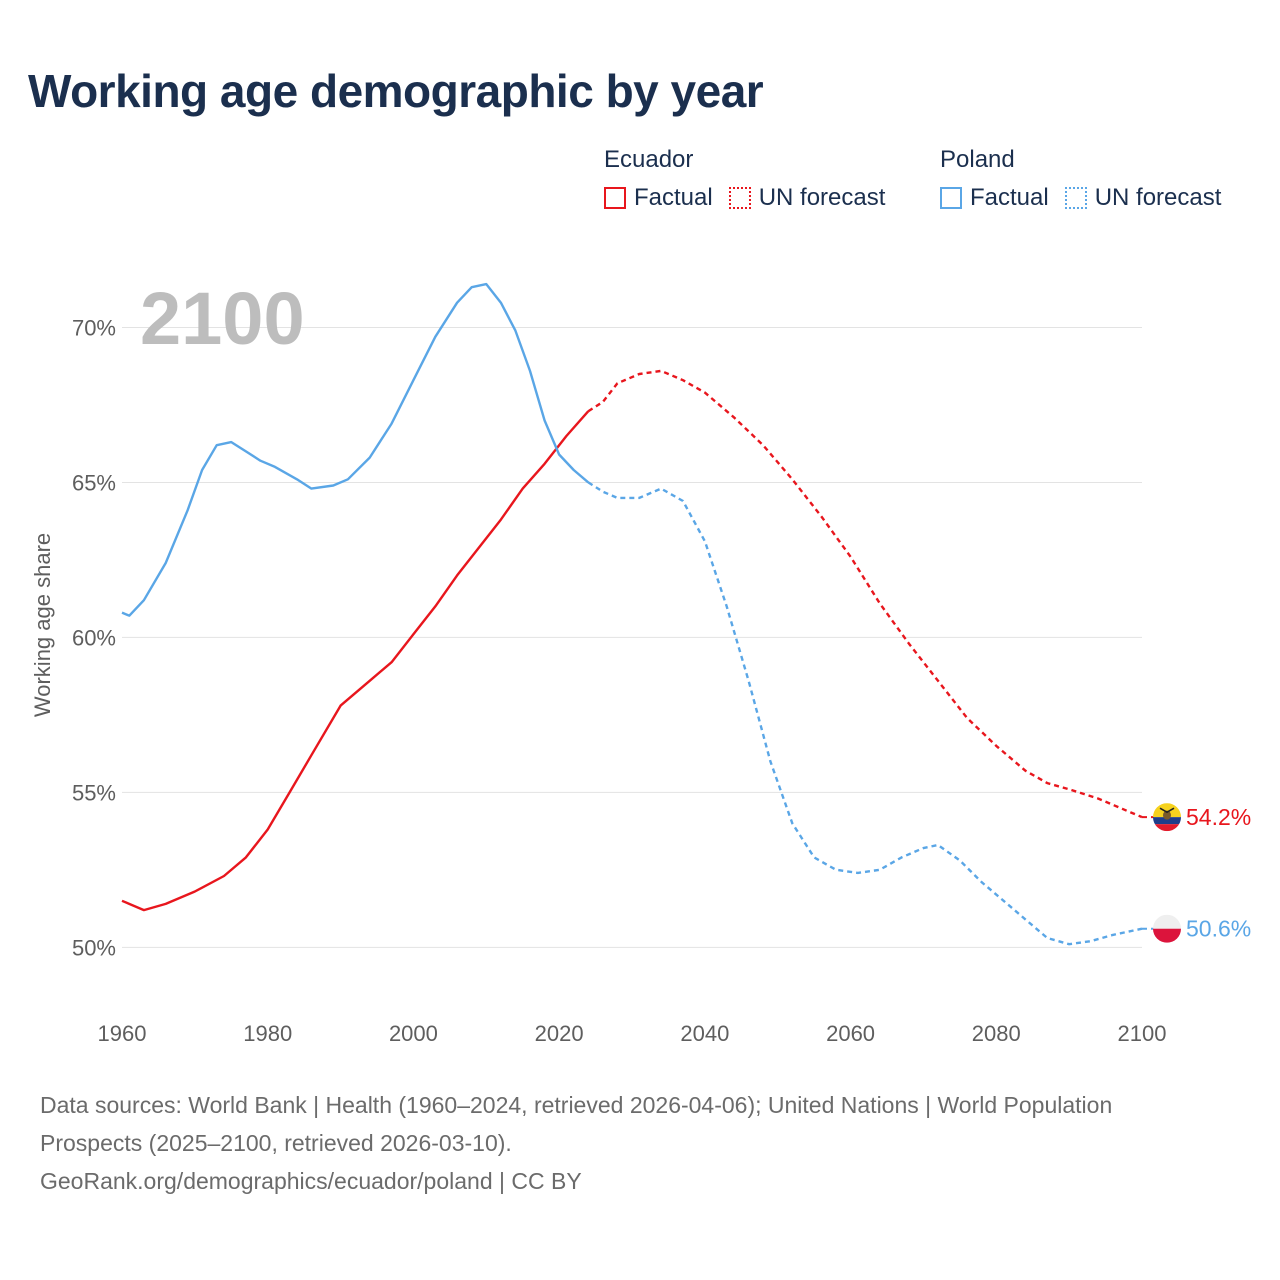 The image size is (1280, 1280). Describe the element at coordinates (704, 1033) in the screenshot. I see `x-tick-label: 2040` at that location.